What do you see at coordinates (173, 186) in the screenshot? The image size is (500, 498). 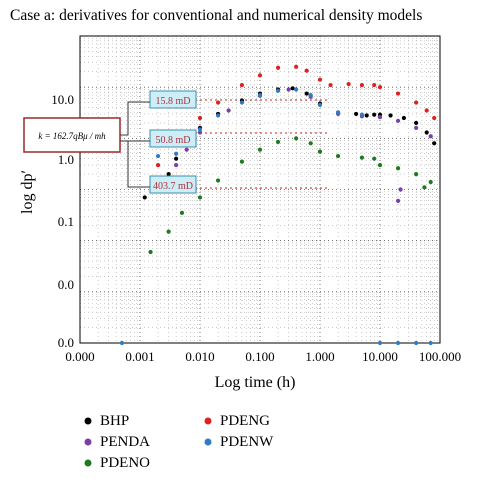 I see `permeability-box-label: 403.7 mD` at bounding box center [173, 186].